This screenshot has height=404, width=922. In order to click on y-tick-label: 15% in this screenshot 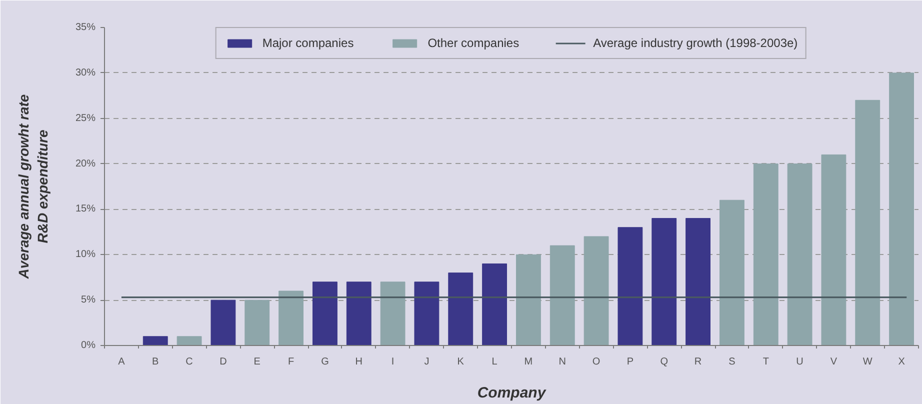, I will do `click(85, 209)`.